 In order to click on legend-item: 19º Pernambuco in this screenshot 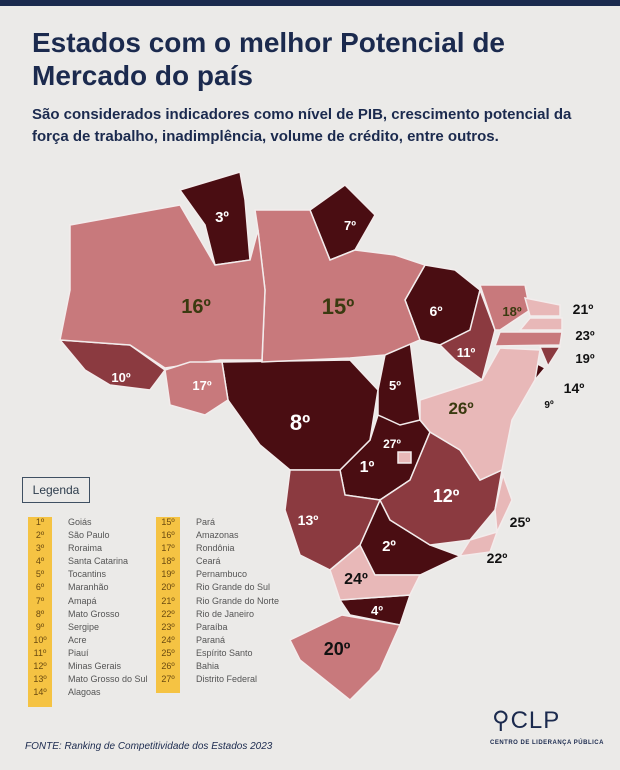, I will do `click(217, 575)`.